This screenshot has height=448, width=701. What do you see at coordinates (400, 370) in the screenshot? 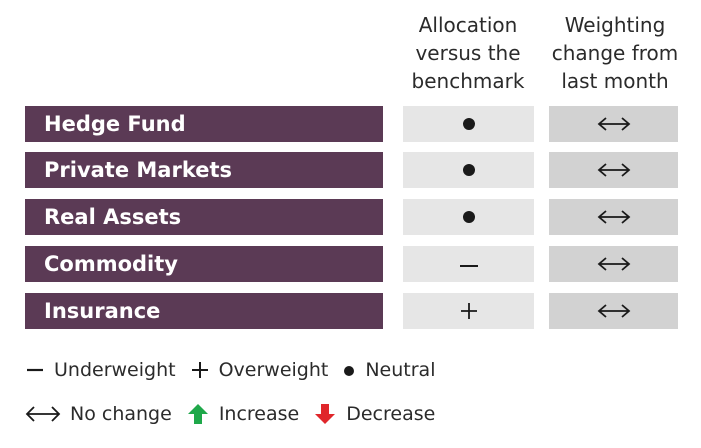
I see `legend-neutral-label: Neutral` at bounding box center [400, 370].